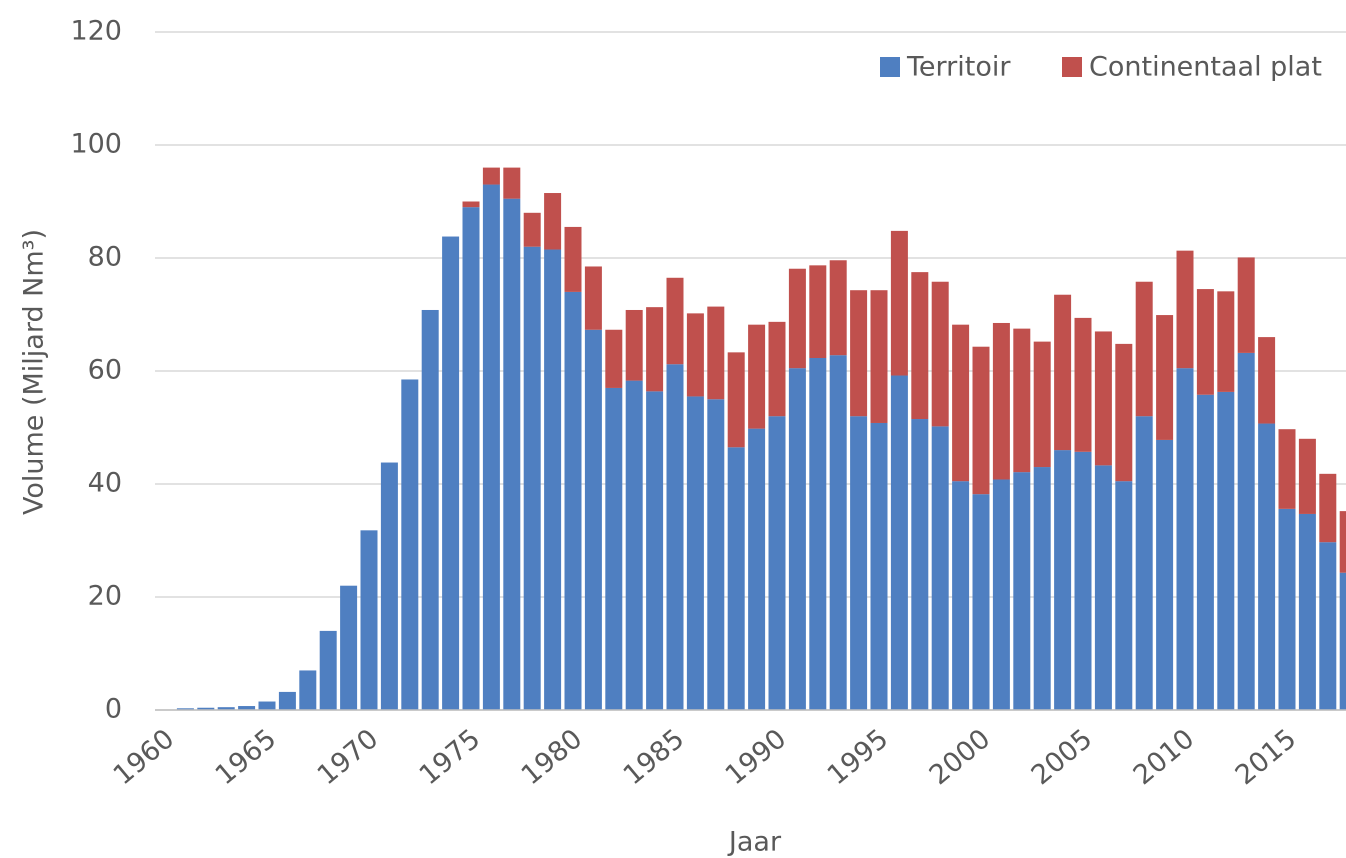 This screenshot has height=858, width=1346. I want to click on x-tick-label: 2015, so click(1266, 757).